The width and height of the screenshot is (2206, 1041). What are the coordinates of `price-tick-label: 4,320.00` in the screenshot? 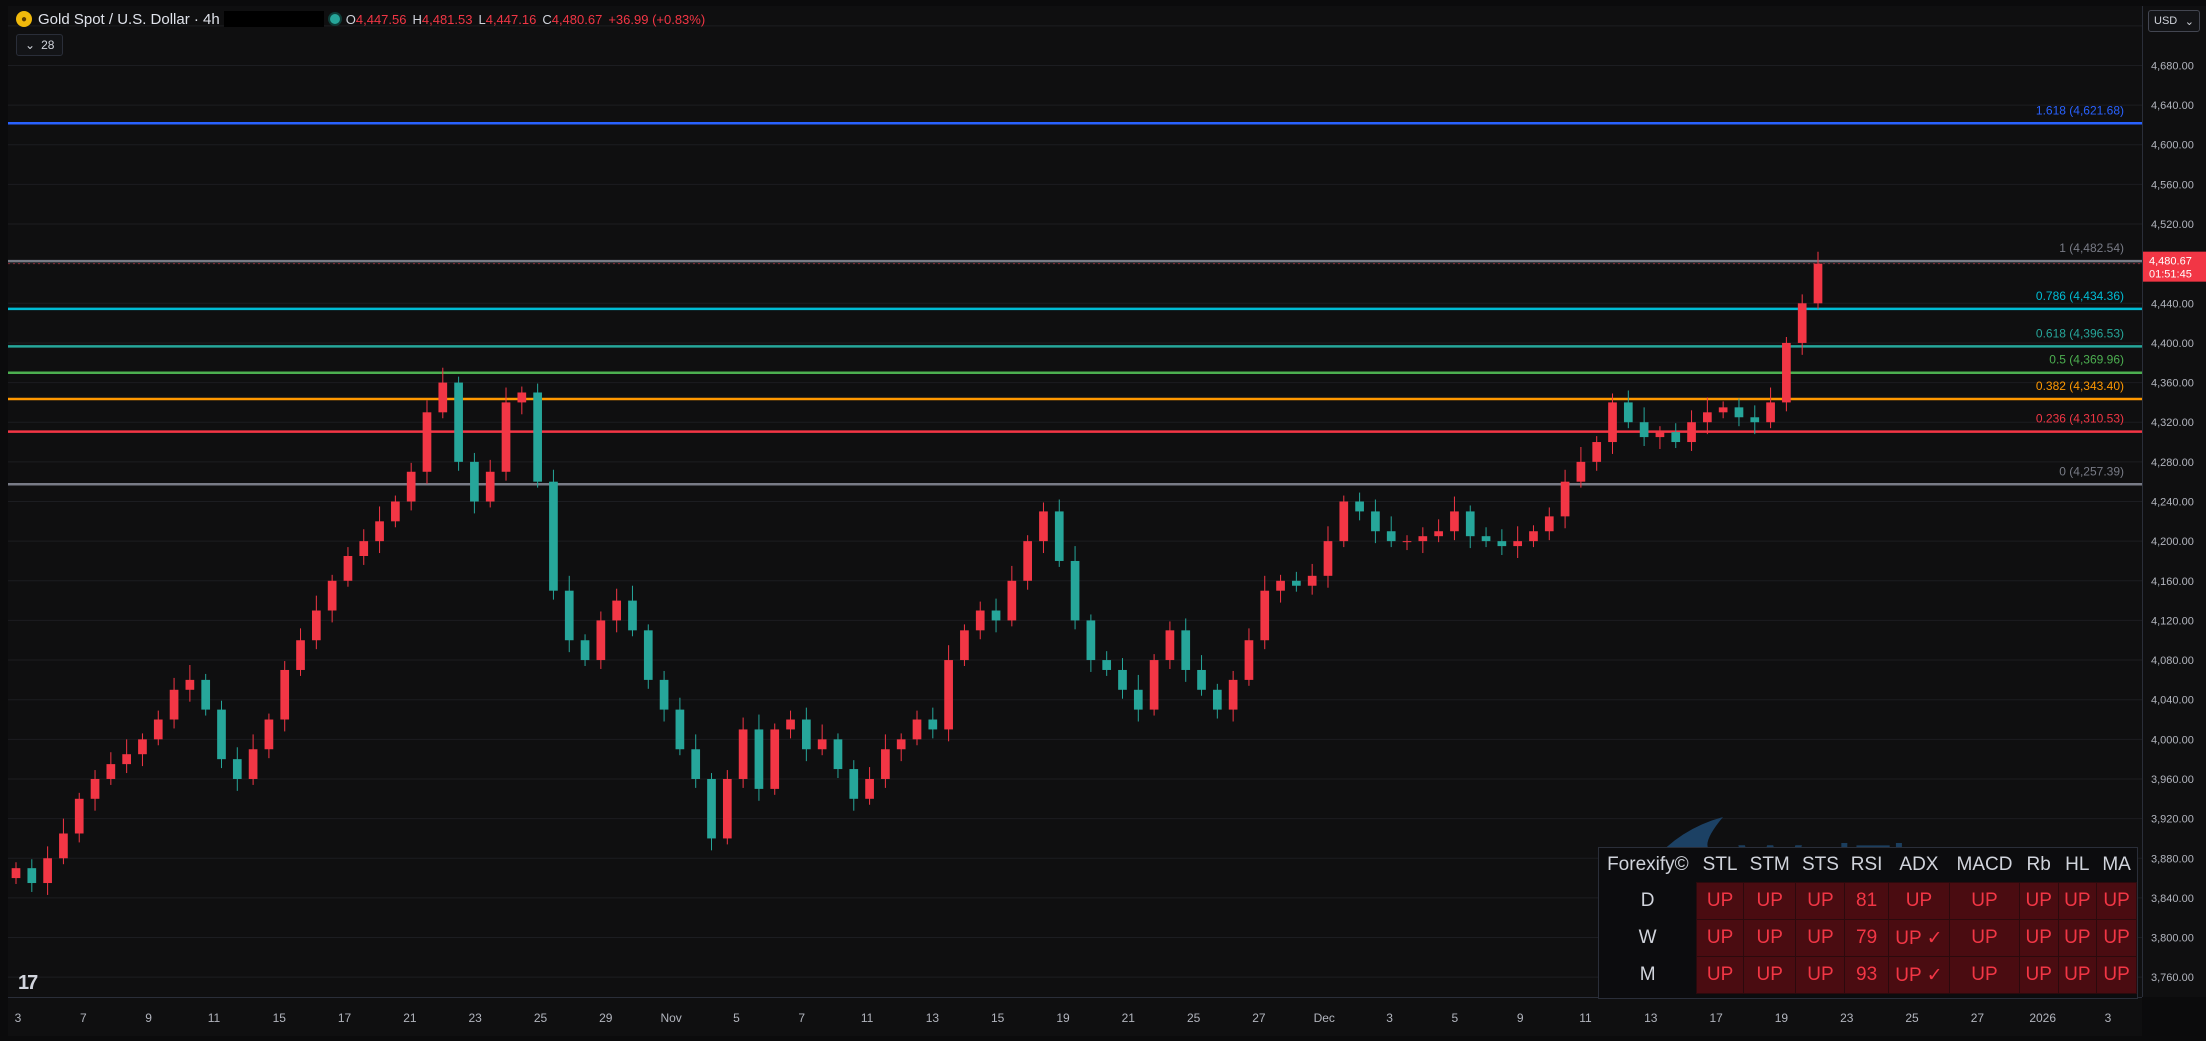 It's located at (2172, 423).